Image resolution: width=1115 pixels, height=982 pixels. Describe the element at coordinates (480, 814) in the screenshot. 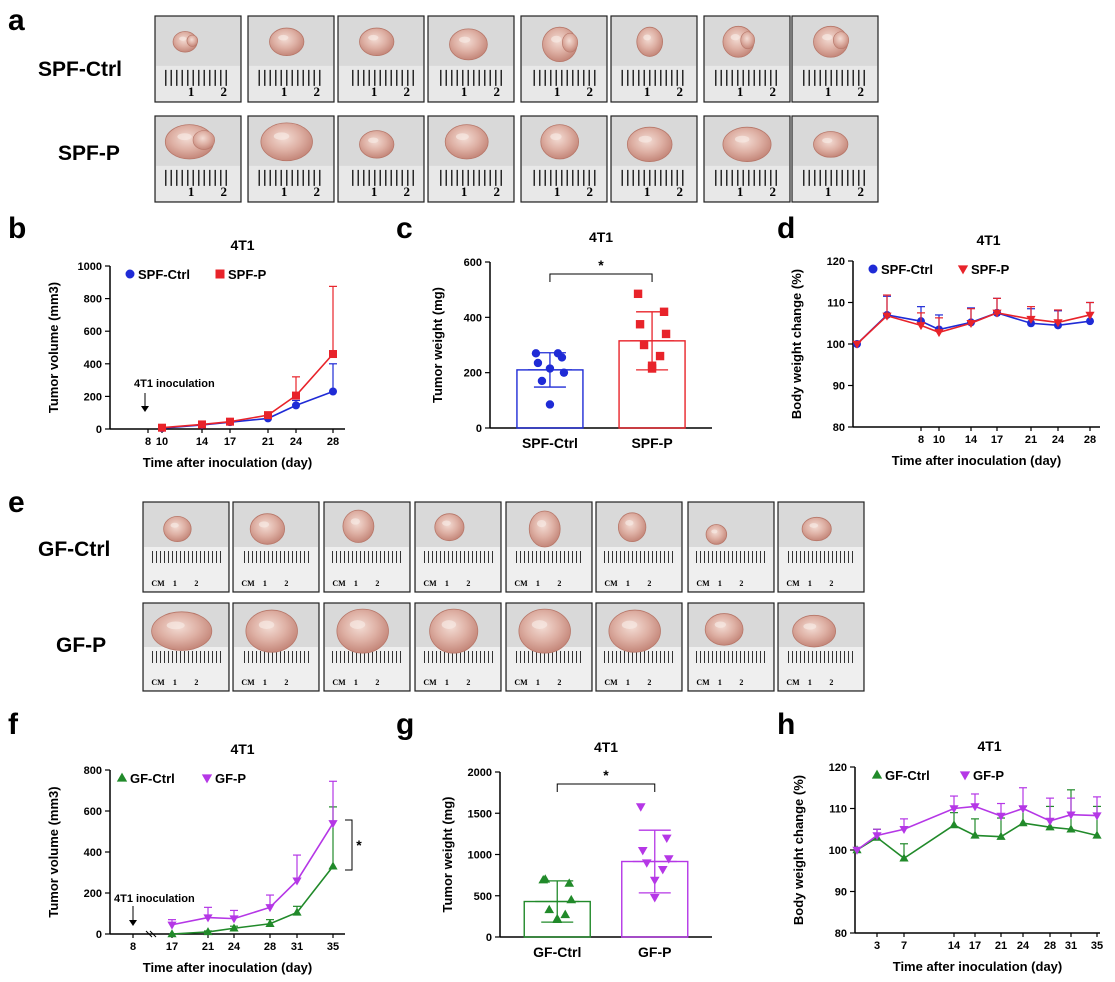

I see `y-tick-label: 1500` at that location.